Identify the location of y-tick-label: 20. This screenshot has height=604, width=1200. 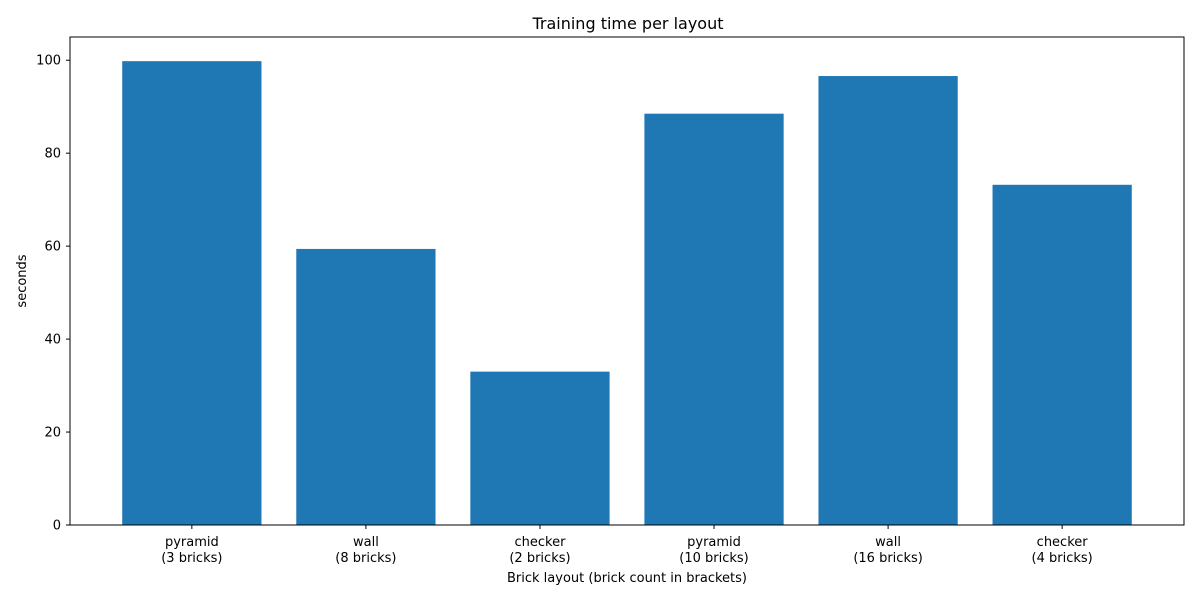
(52, 433).